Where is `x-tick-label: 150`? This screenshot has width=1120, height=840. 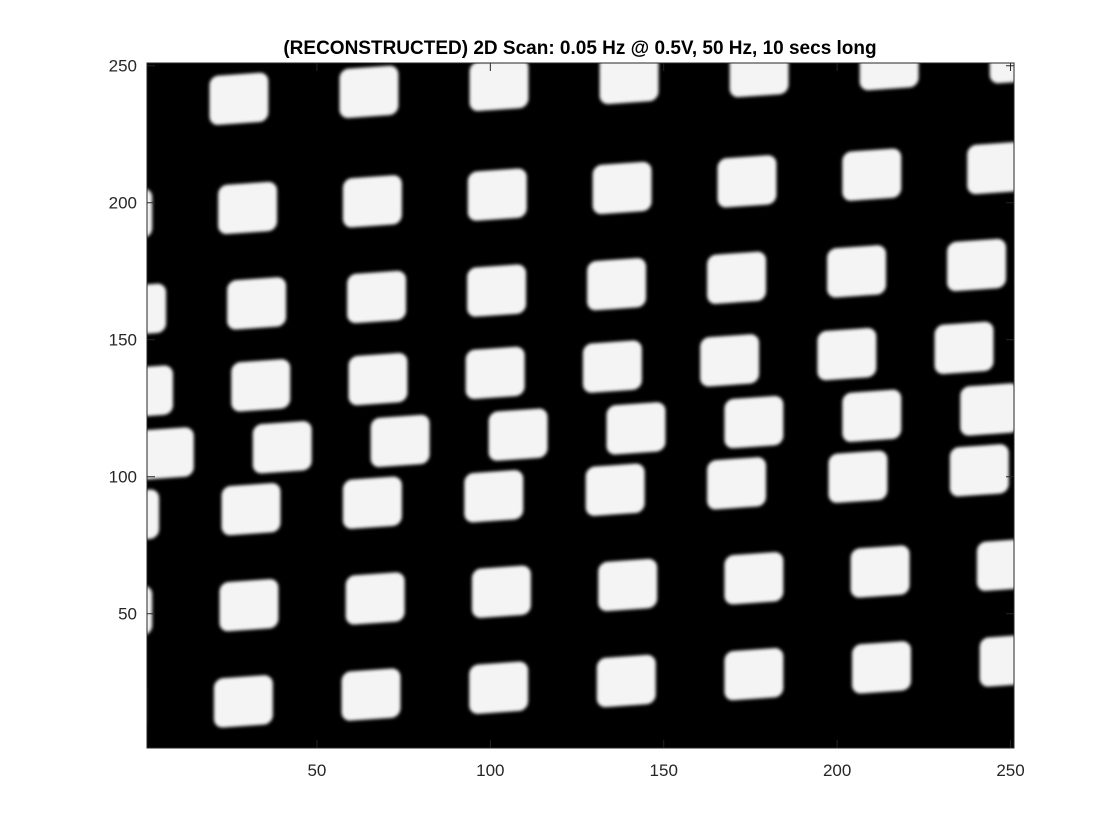
x-tick-label: 150 is located at coordinates (664, 770).